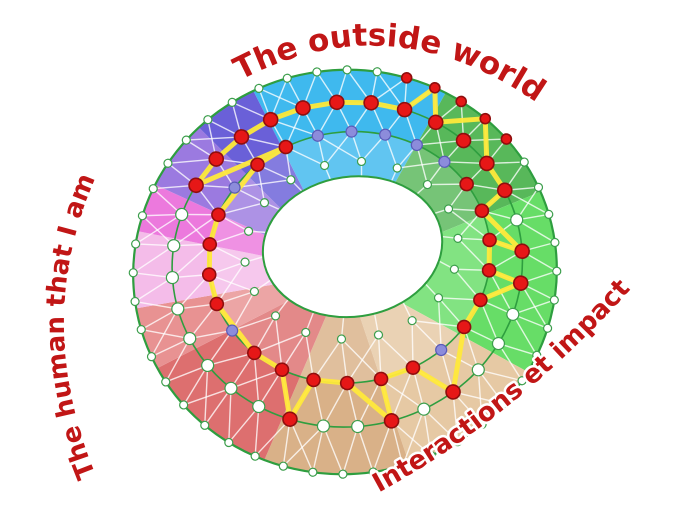  Describe the element at coordinates (349, 170) in the screenshot. I see `sector-outside-world-cyan` at that location.